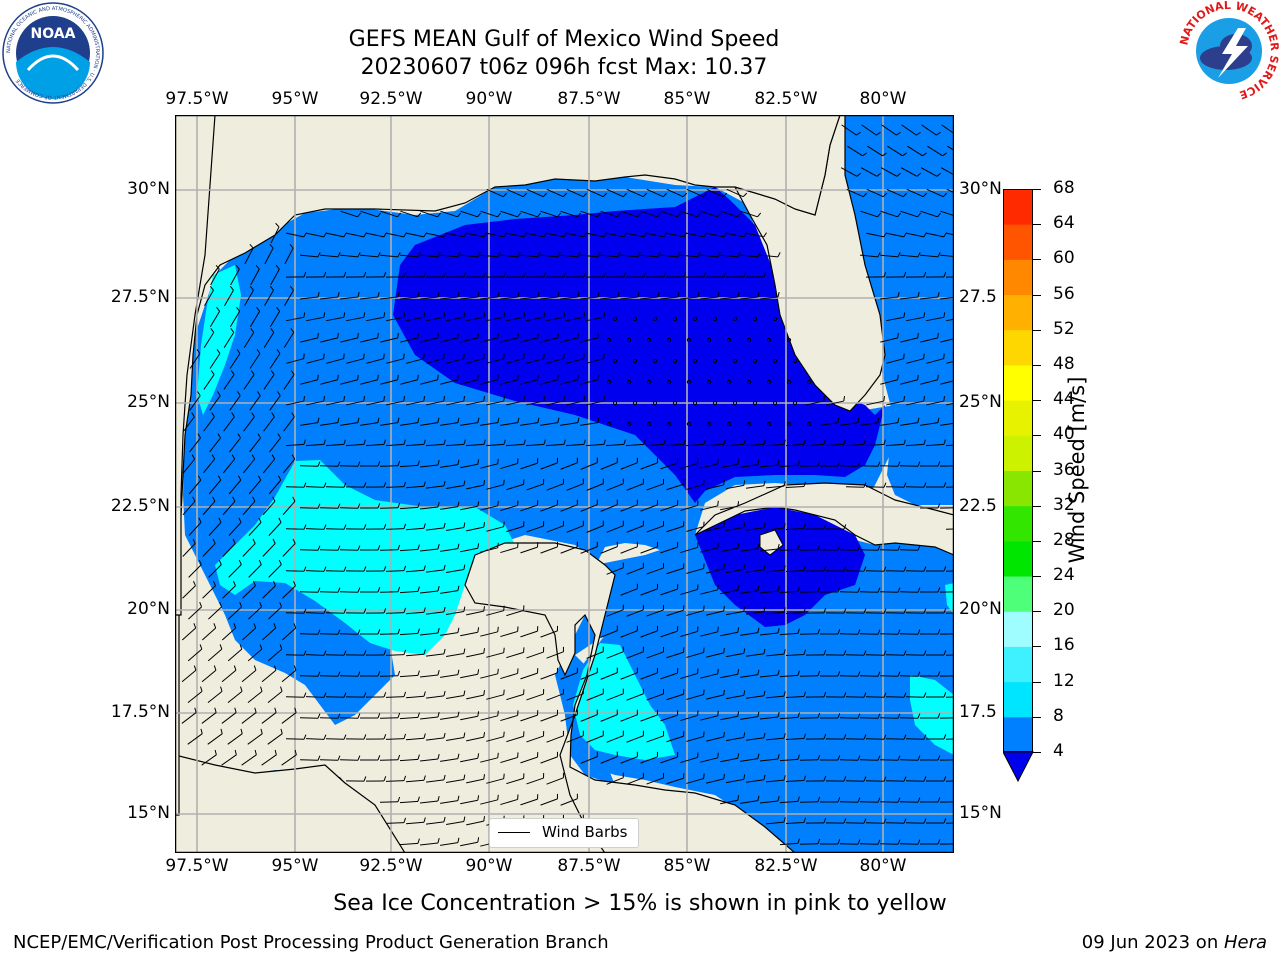  I want to click on legend: Wind Barbs, so click(564, 833).